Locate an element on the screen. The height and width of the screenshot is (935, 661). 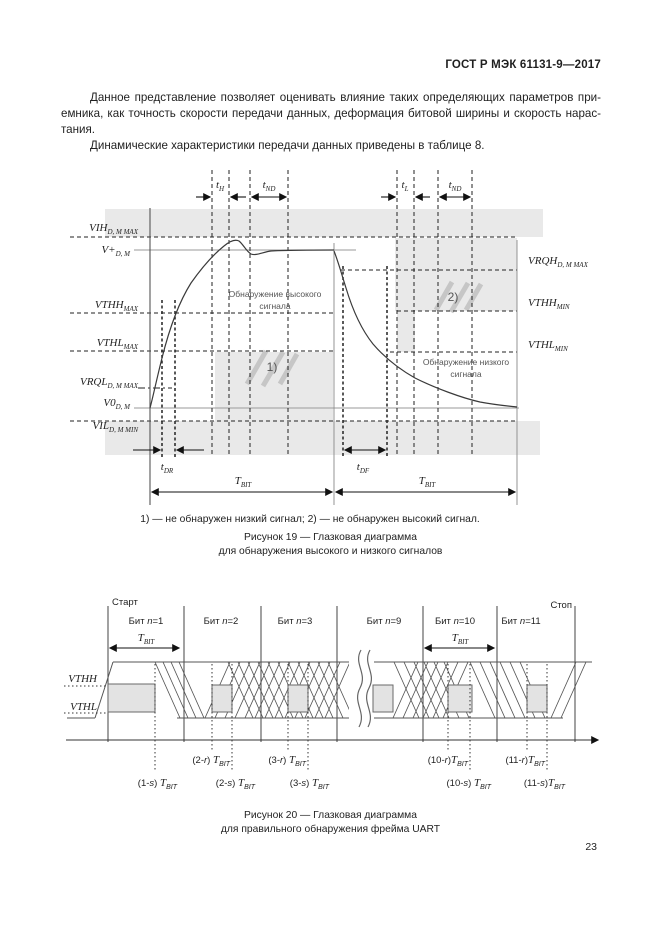
label-vthl-min: VTHLMIN is located at coordinates (548, 346).